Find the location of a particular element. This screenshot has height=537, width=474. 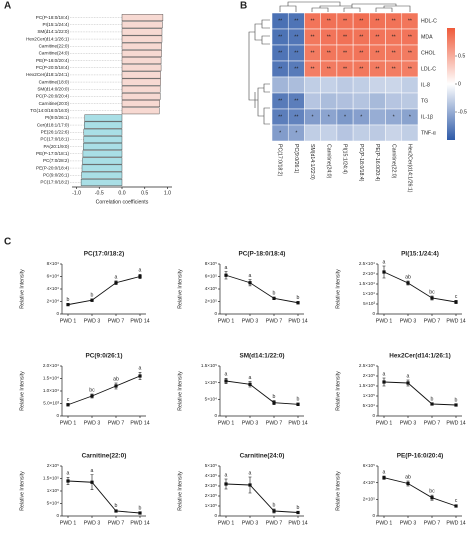

category-label: Carnitine(22:0) is located at coordinates (54, 45).